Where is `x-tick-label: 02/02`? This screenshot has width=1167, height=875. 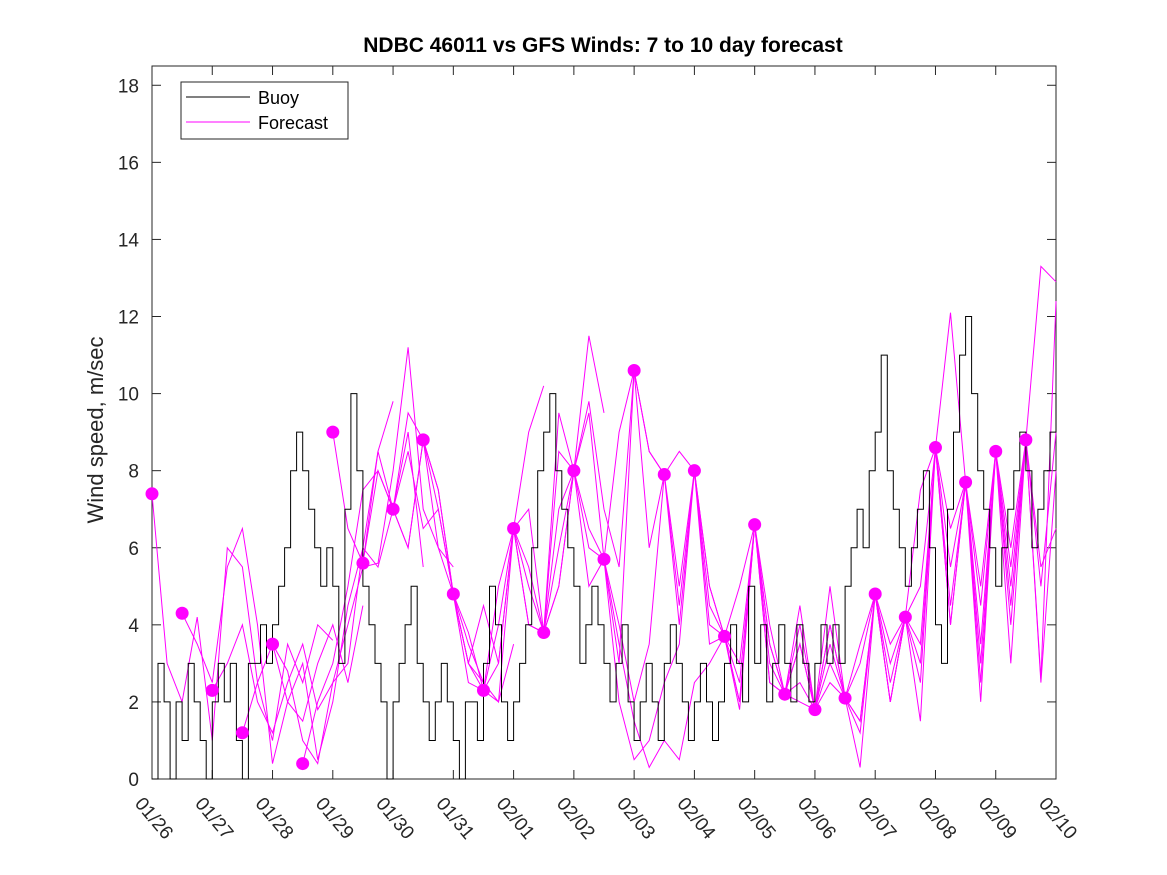
x-tick-label: 02/02 is located at coordinates (575, 819).